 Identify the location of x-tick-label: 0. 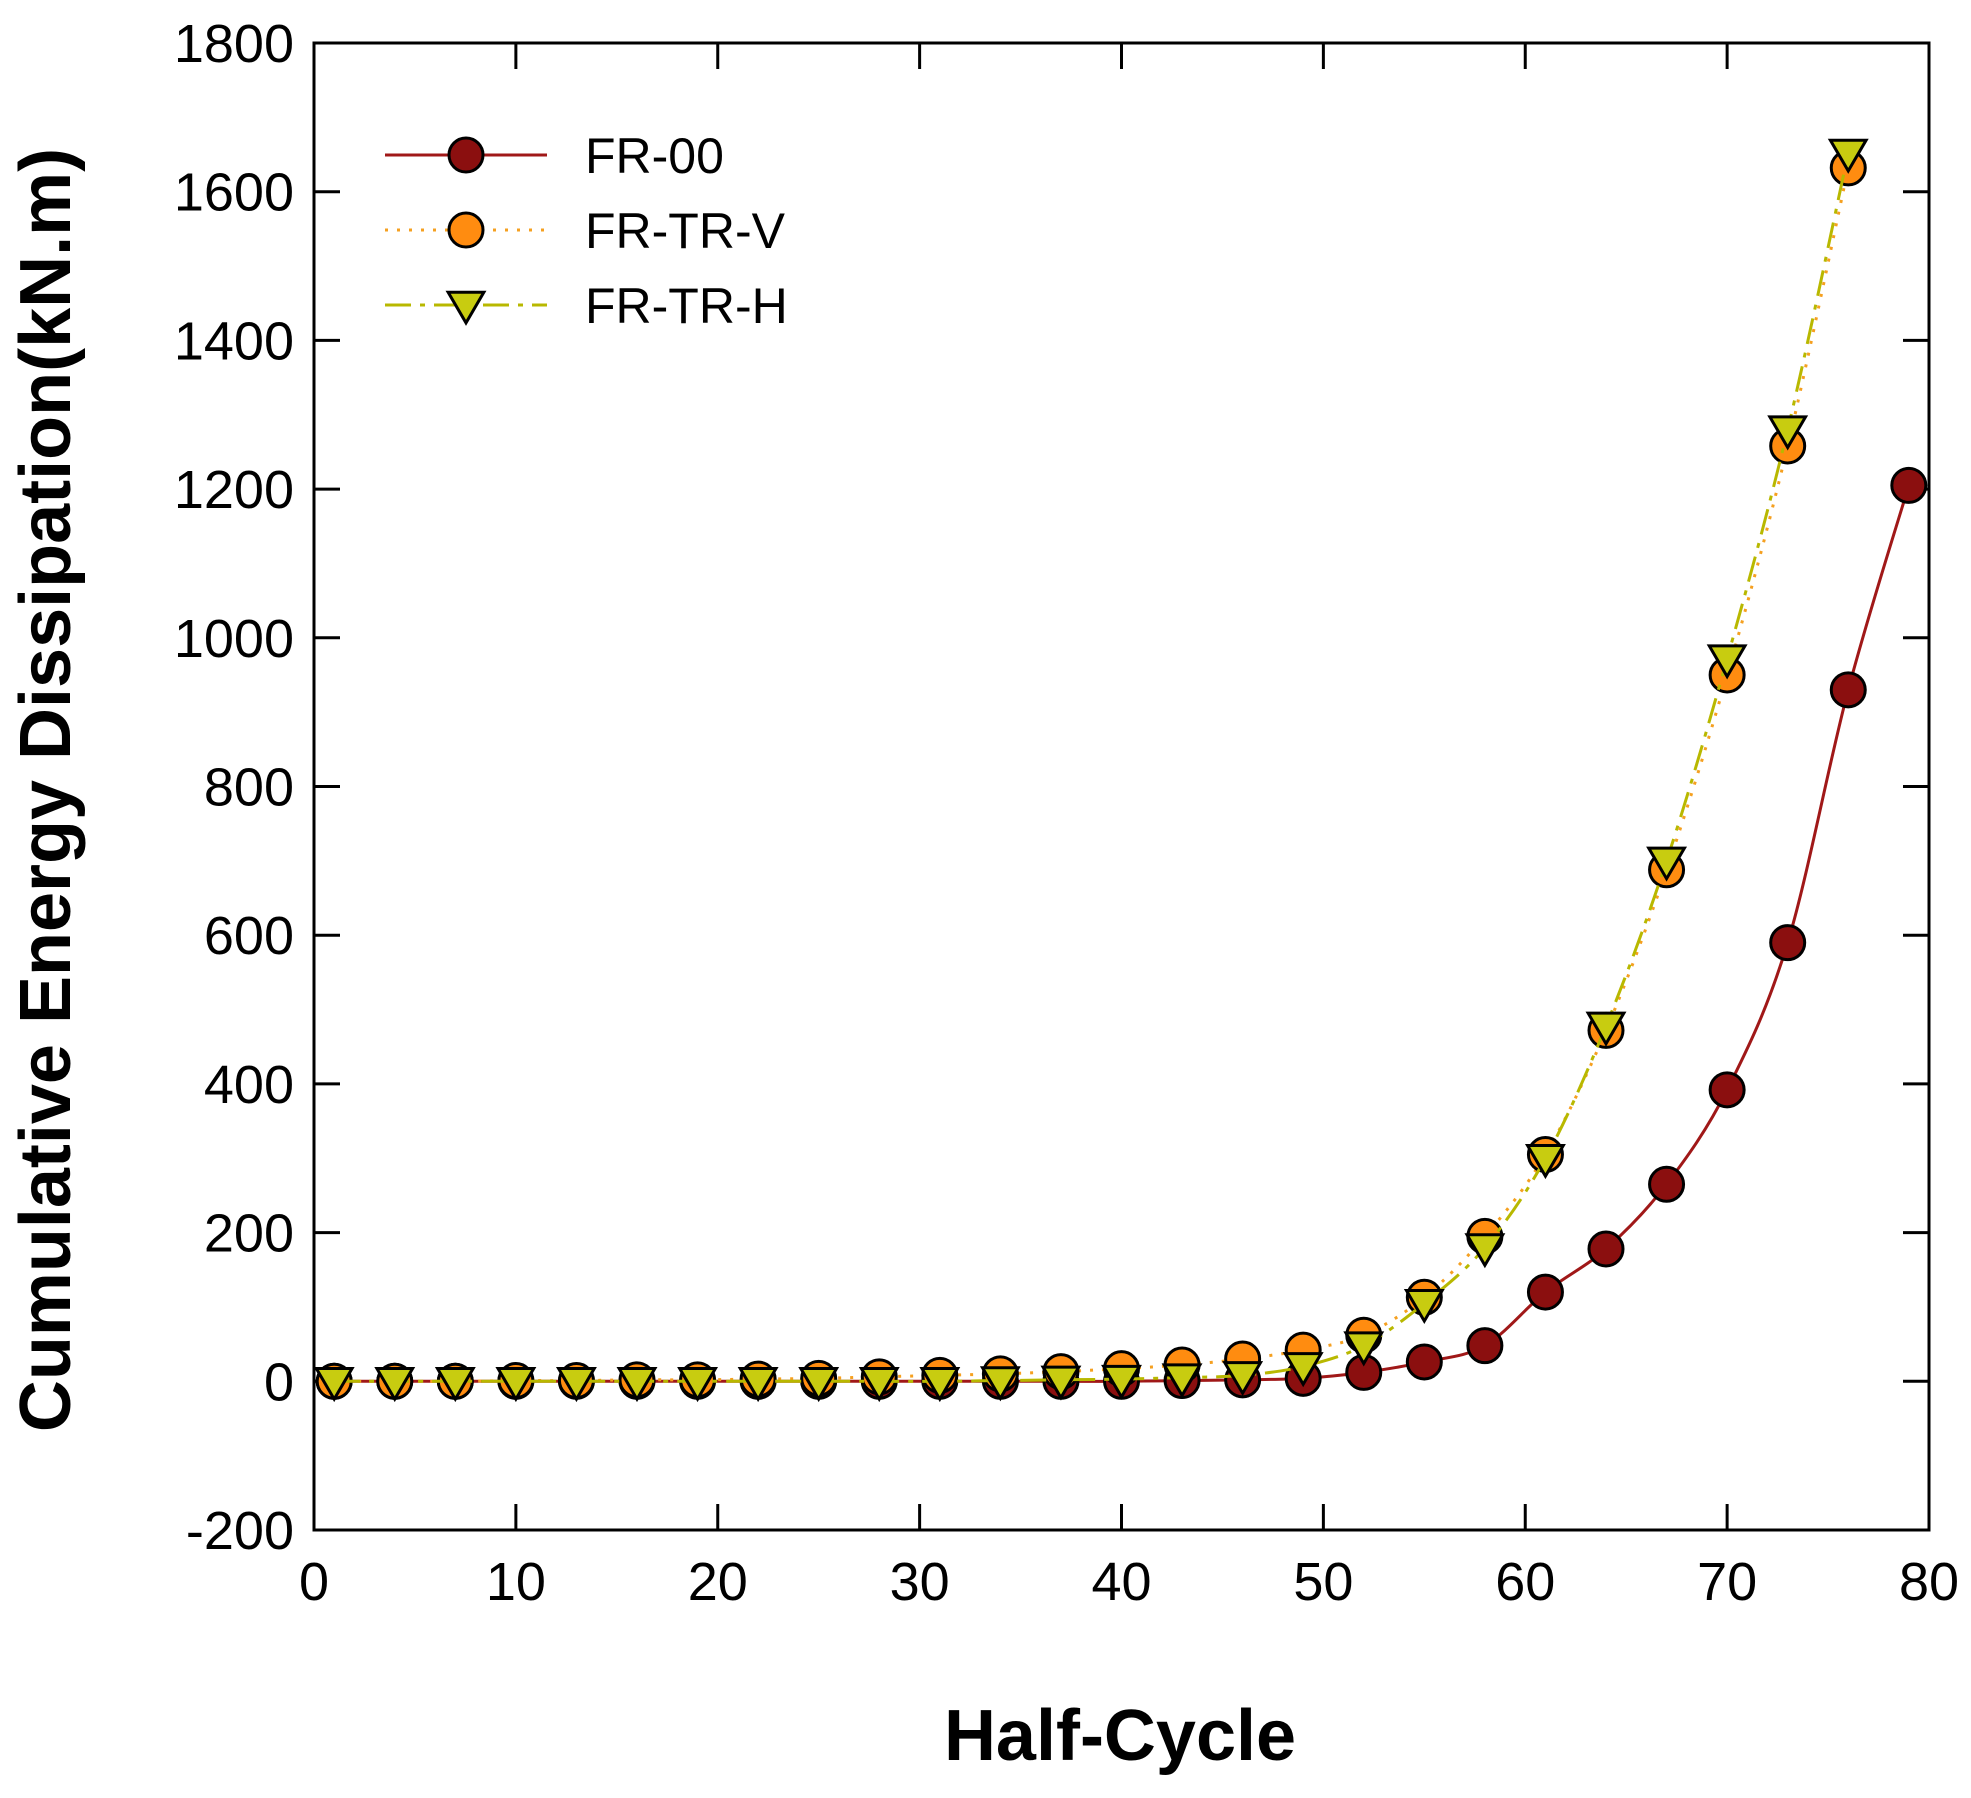
(314, 1582).